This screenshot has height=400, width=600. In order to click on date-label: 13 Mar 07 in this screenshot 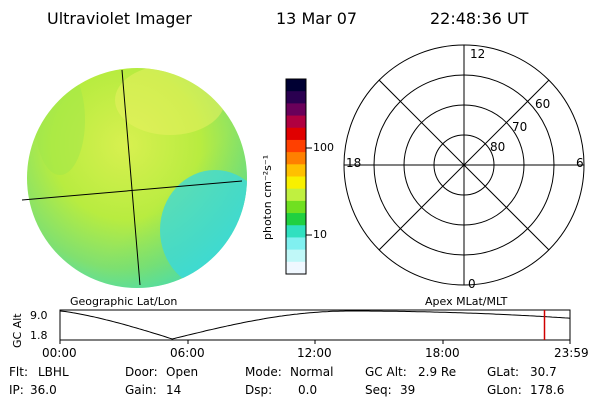, I will do `click(317, 18)`.